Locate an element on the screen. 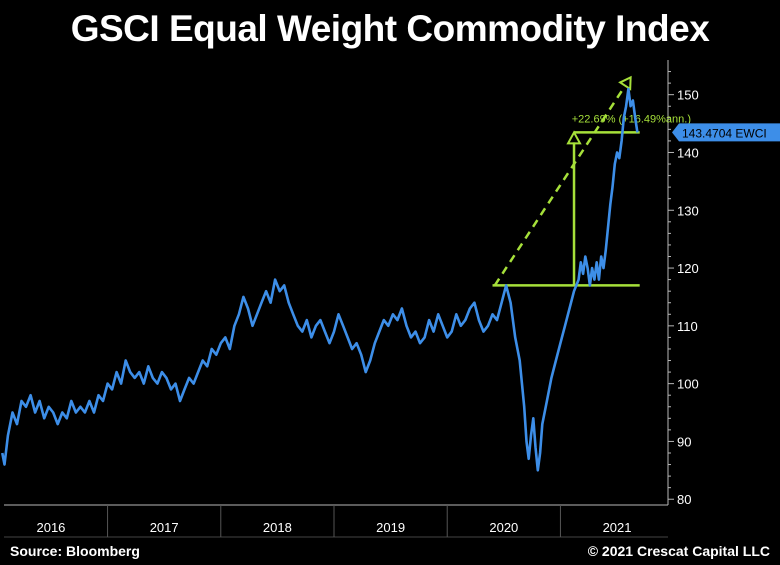  gain-annotation-label: +22.69% (+16.49%ann.) is located at coordinates (631, 119).